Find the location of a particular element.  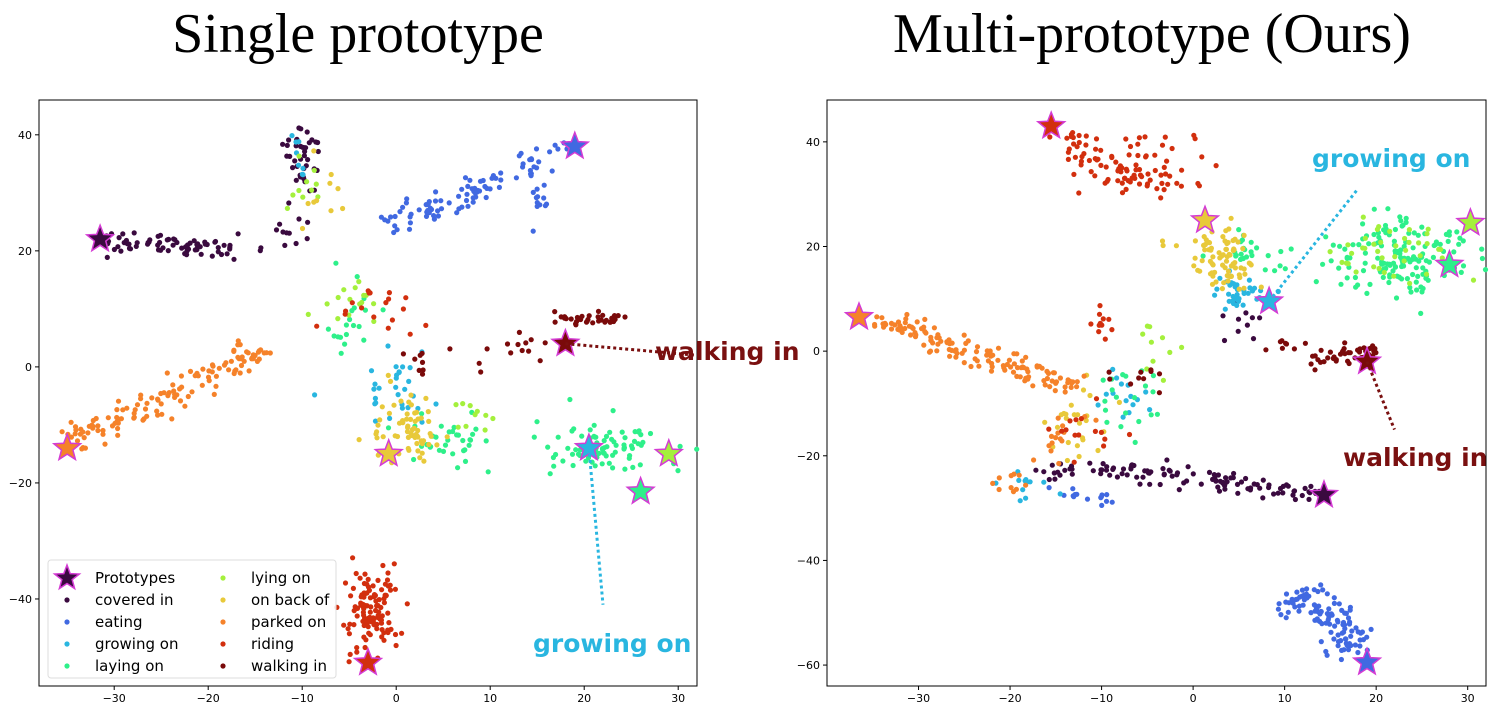

y-tick-label: −40 is located at coordinates (808, 560).